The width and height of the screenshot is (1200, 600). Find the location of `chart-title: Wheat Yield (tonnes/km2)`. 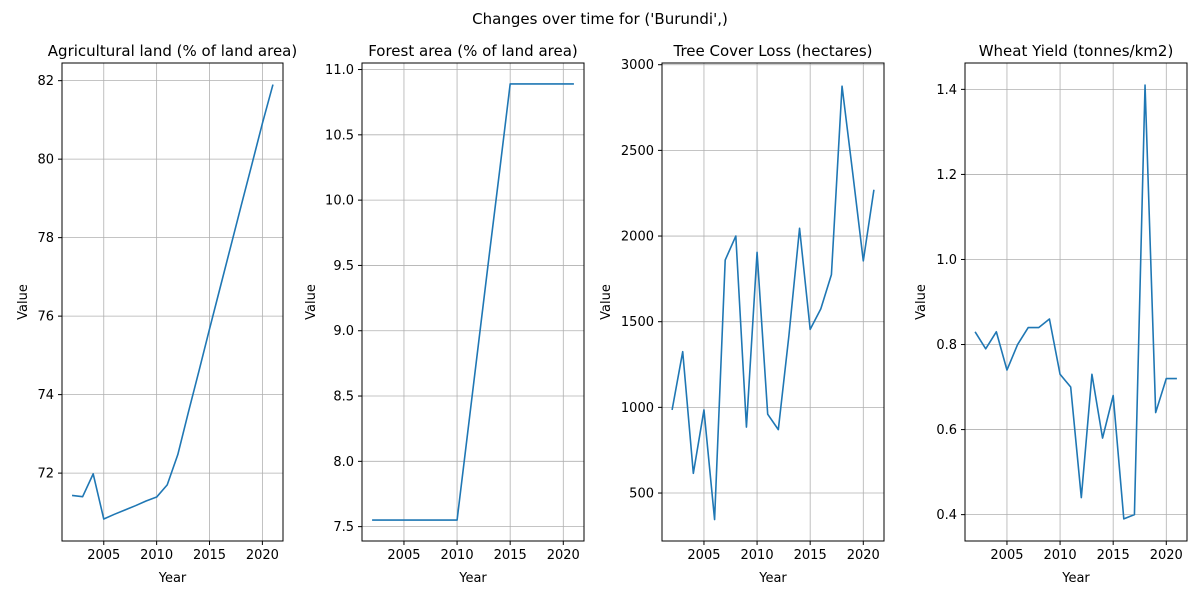

chart-title: Wheat Yield (tonnes/km2) is located at coordinates (1076, 51).